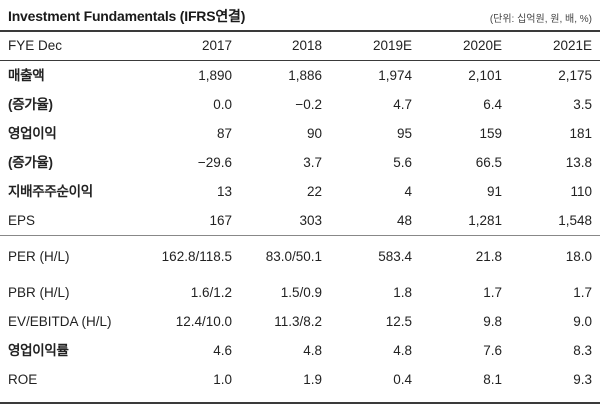 The width and height of the screenshot is (600, 405). I want to click on unit-note: (단위: 십억원, 원, 배, %), so click(540, 19).